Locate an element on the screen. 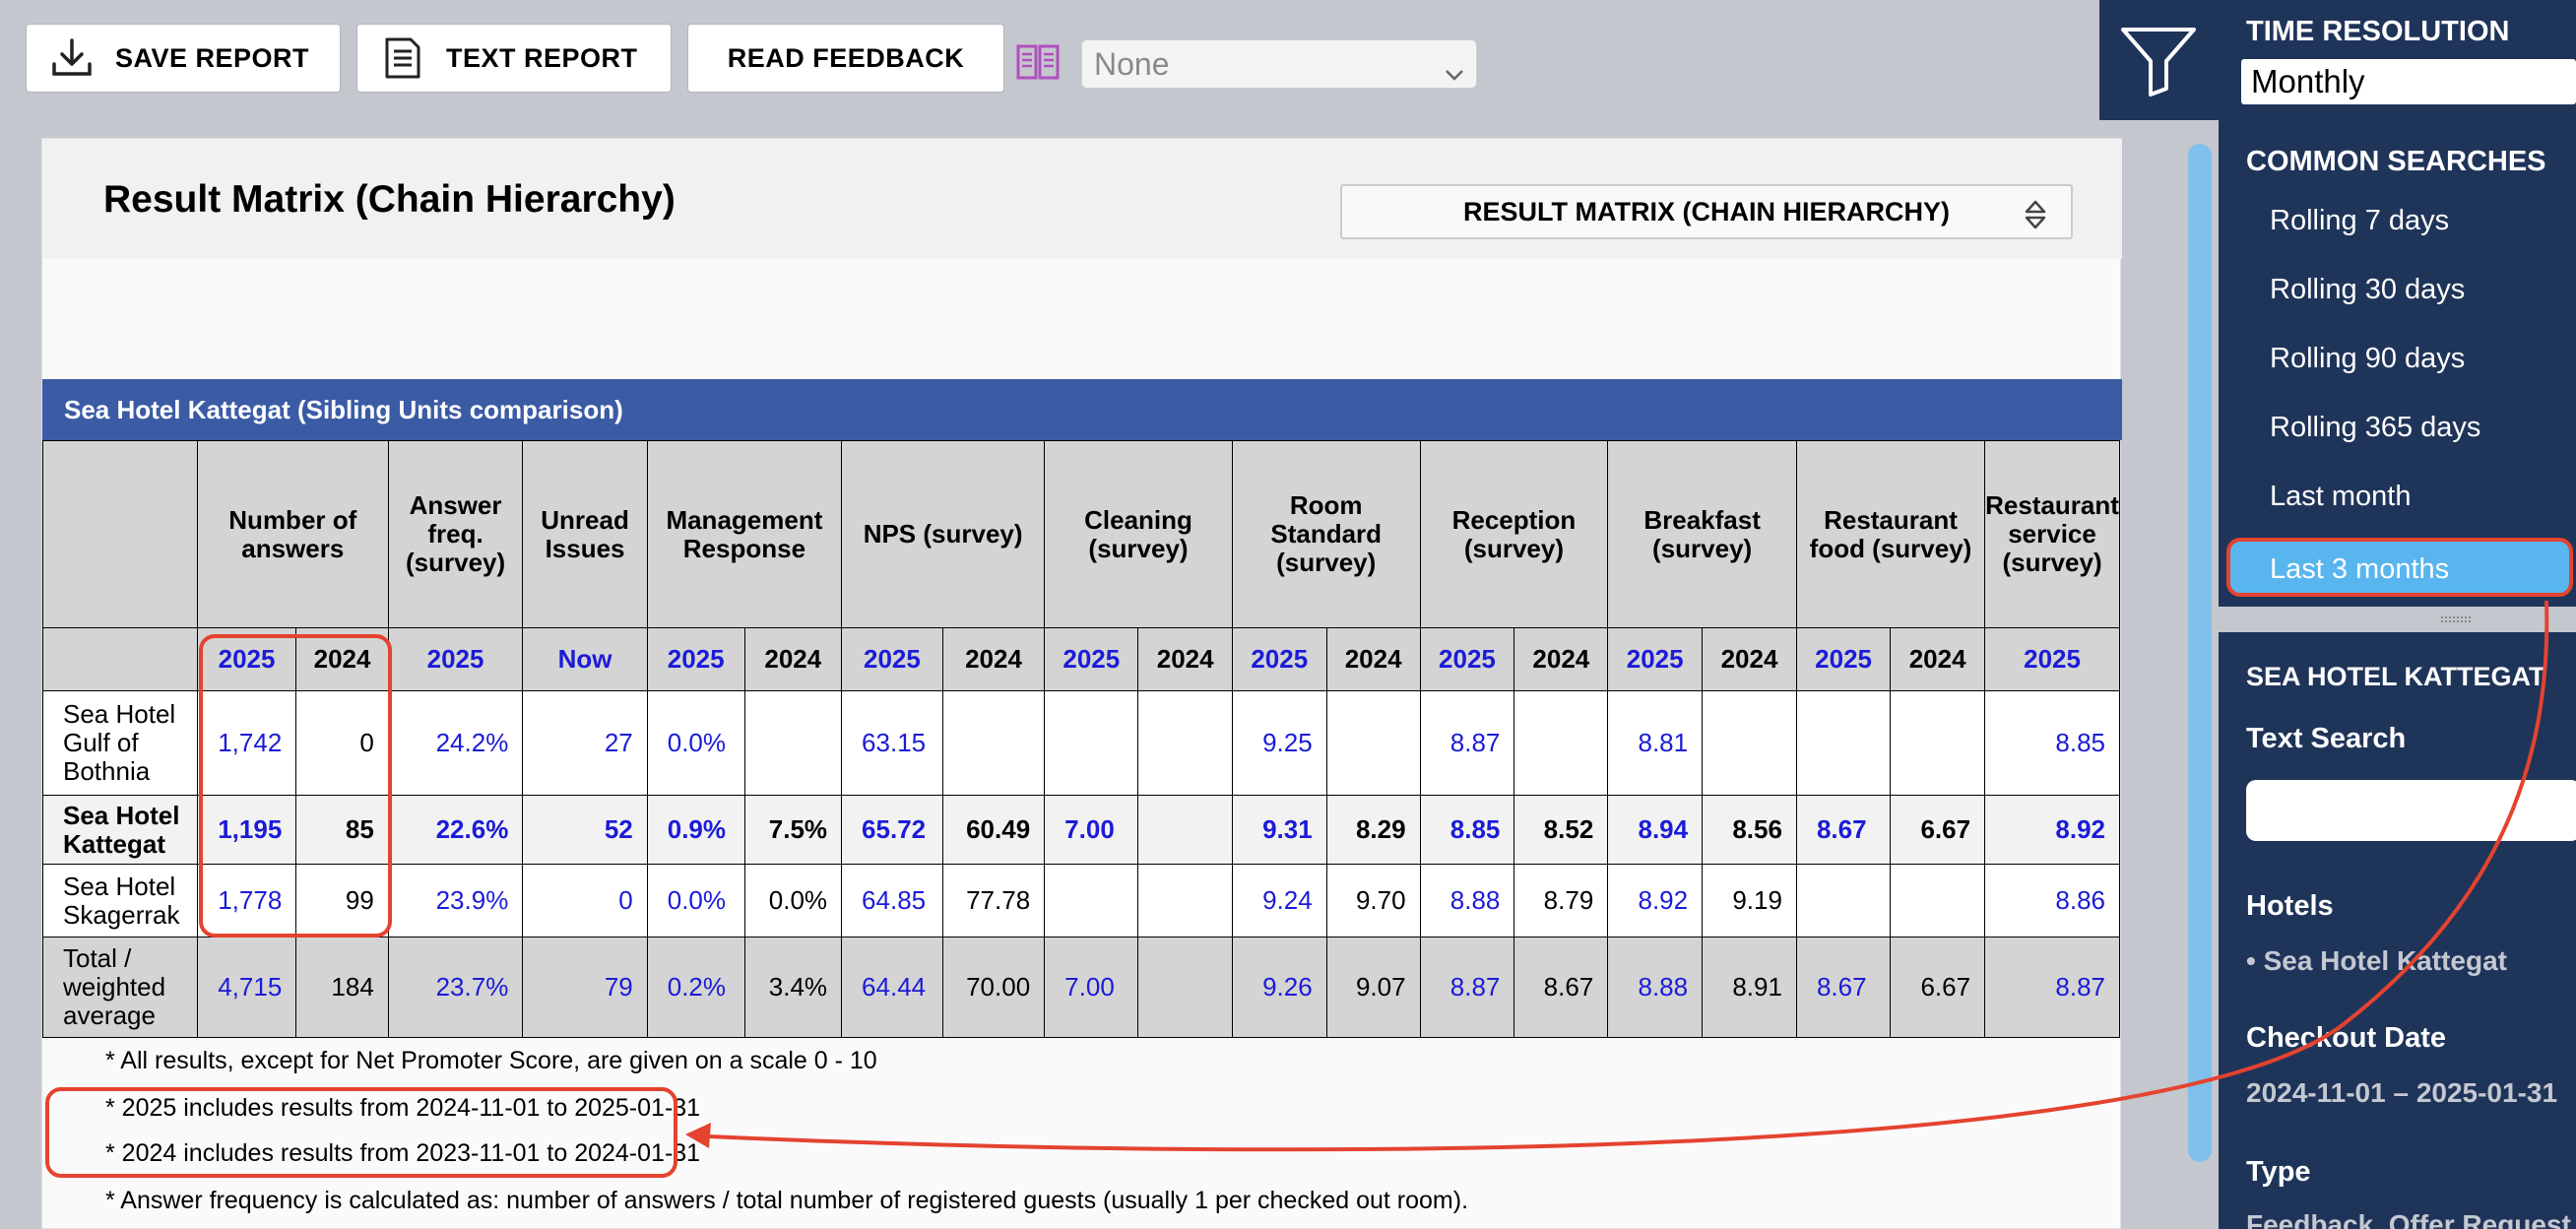 The height and width of the screenshot is (1229, 2576). search-rolling-30: Rolling 30 days is located at coordinates (2368, 290).